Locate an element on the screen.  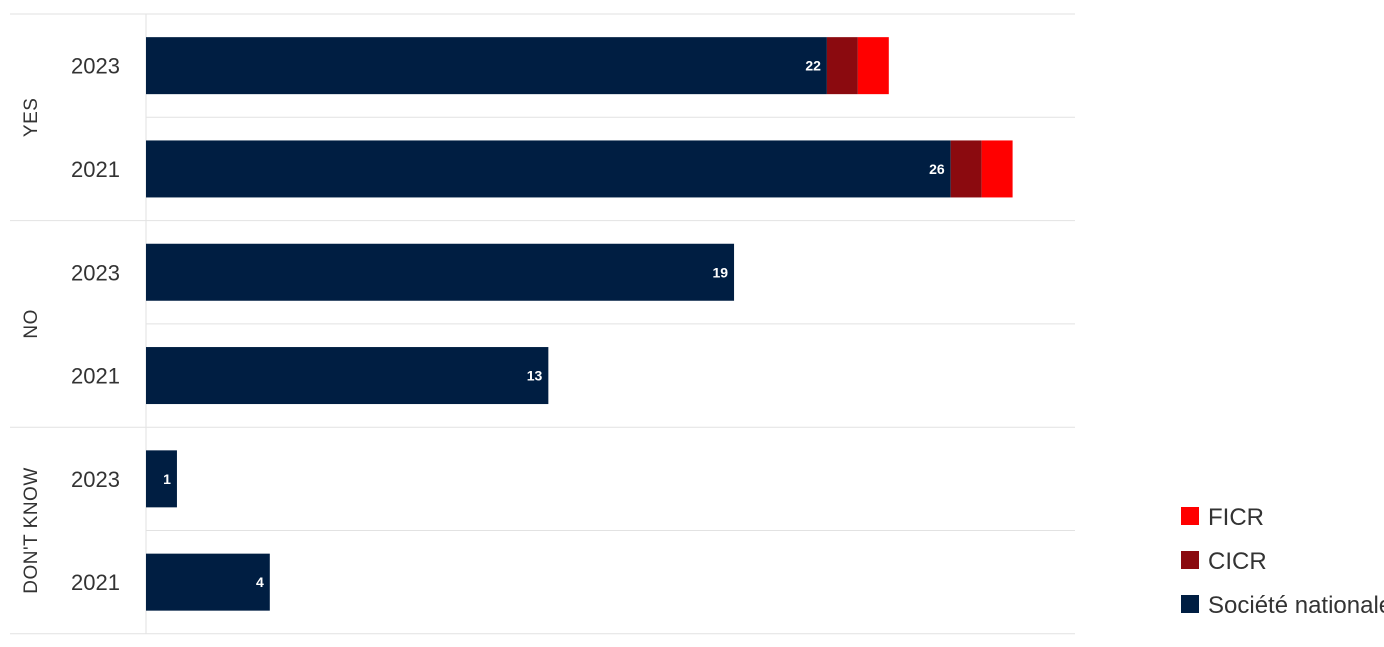
legend-label: CICR is located at coordinates (1237, 561).